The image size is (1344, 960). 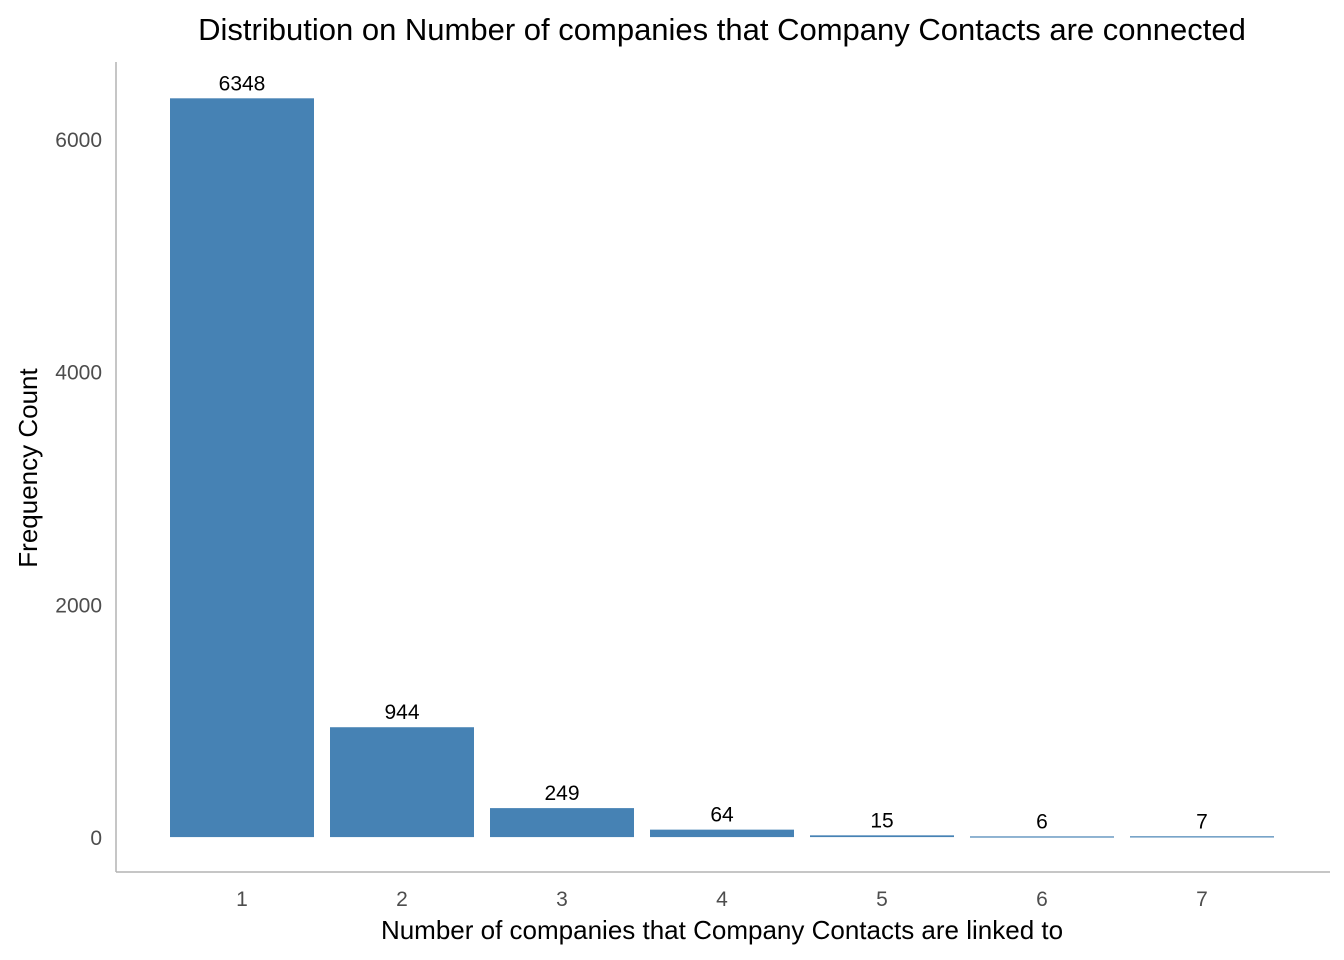 I want to click on bar-data-label: 6, so click(x=1042, y=821).